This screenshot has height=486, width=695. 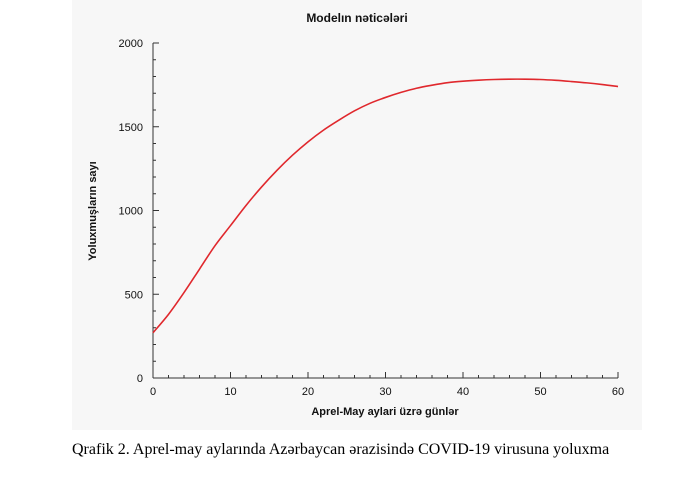 I want to click on x-tick-label-10: 10, so click(x=230, y=392).